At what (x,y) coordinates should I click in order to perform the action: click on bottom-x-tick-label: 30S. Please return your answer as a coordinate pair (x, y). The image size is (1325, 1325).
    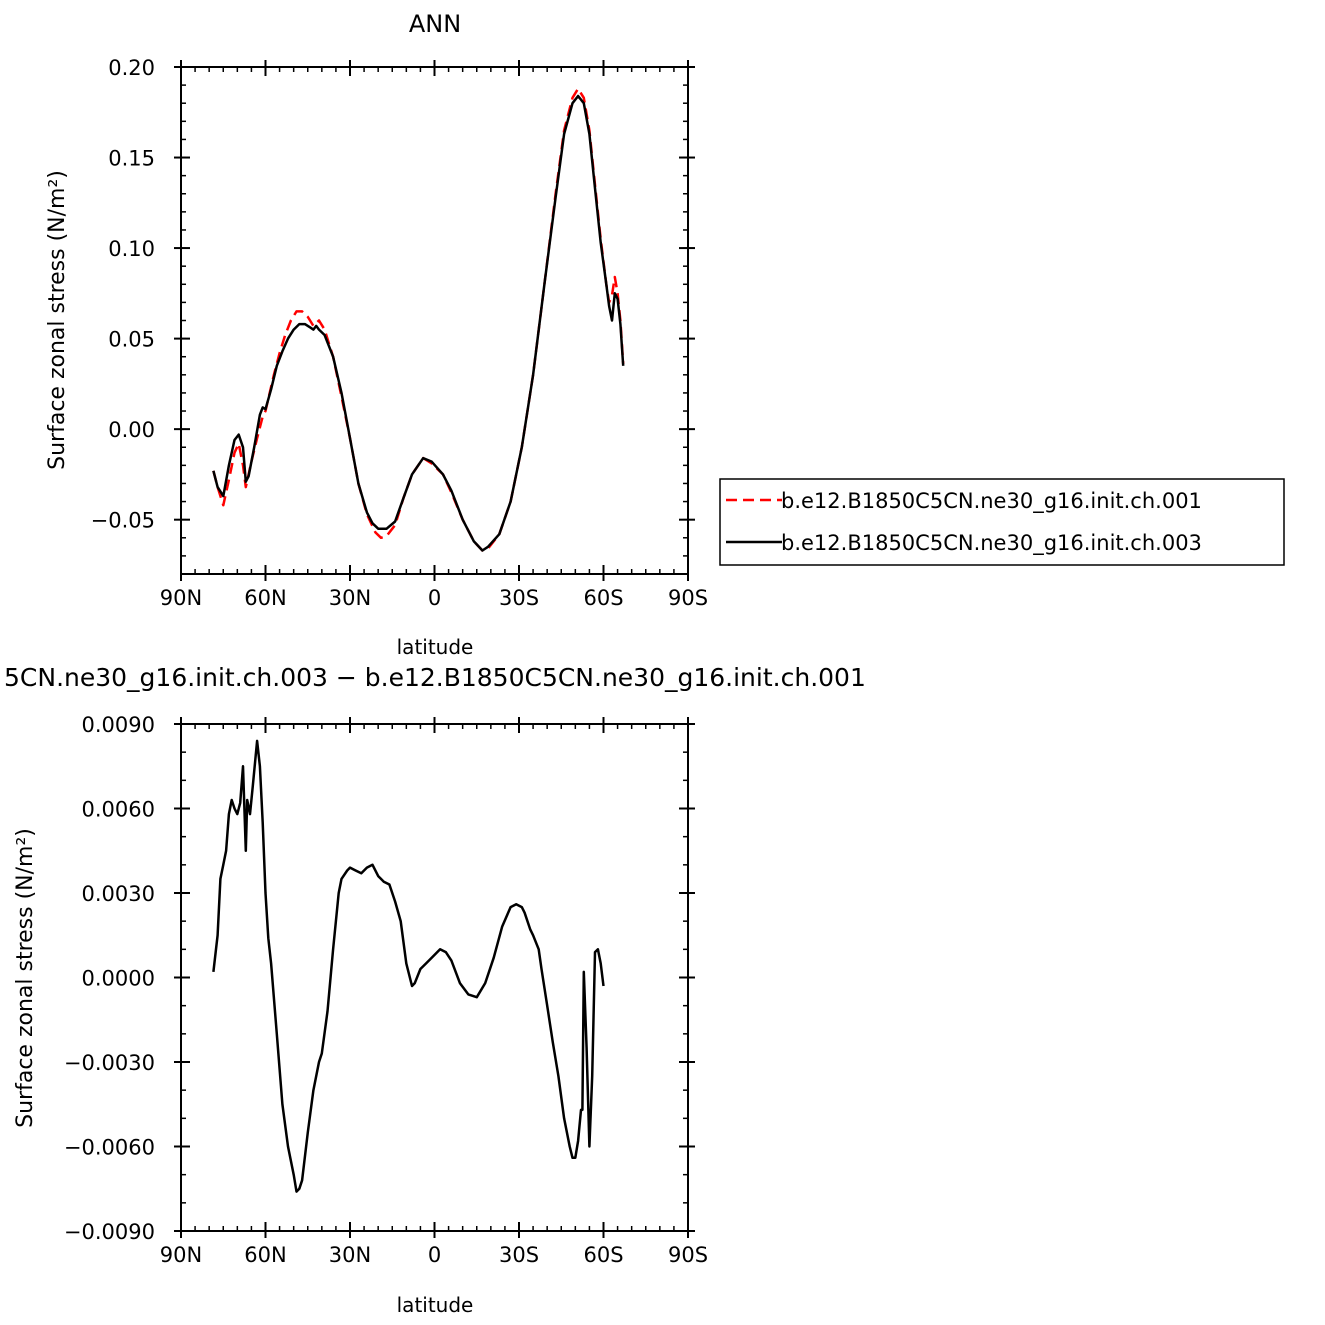
    Looking at the image, I should click on (519, 1255).